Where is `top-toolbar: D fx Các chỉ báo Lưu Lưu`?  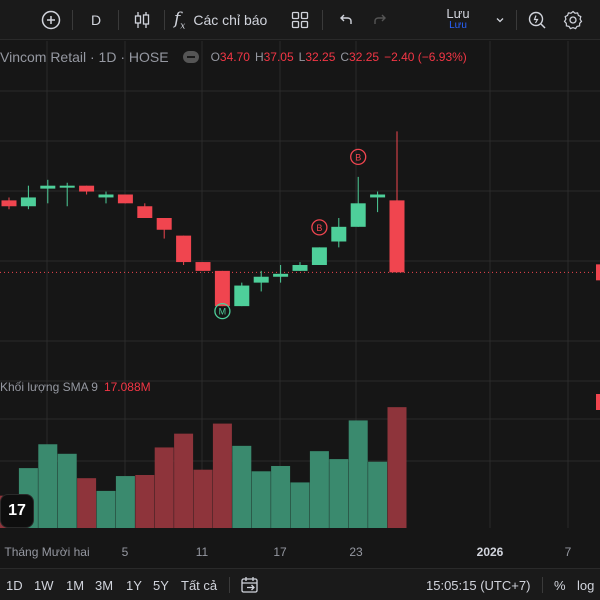
top-toolbar: D fx Các chỉ báo Lưu Lưu is located at coordinates (300, 20).